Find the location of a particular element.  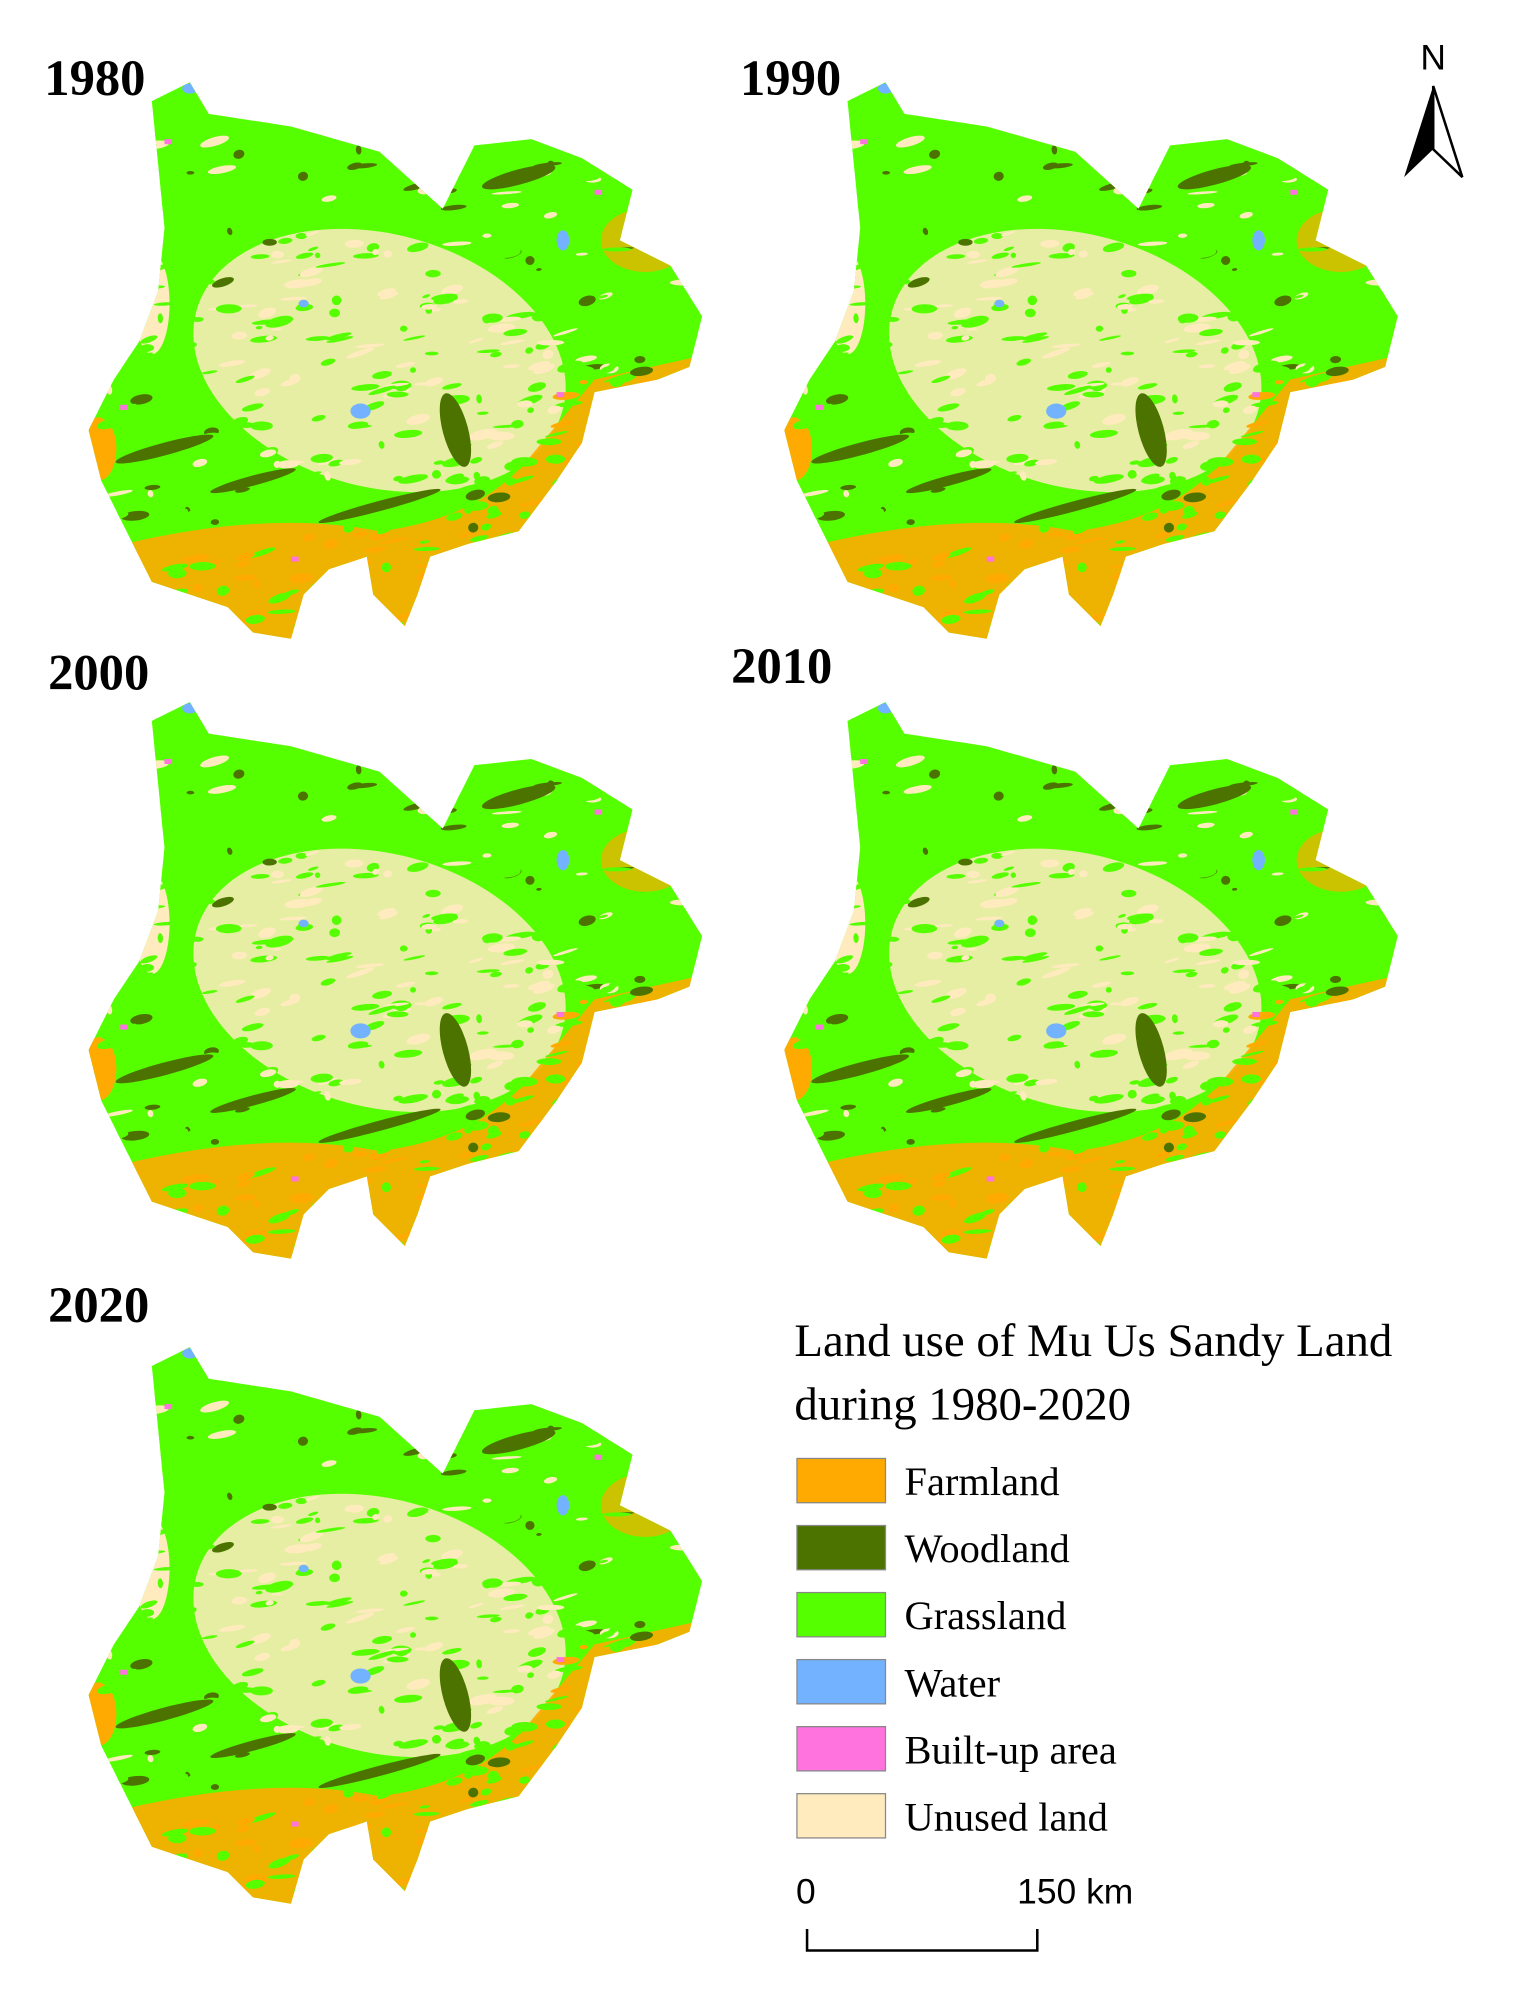

legend-label: Farmland is located at coordinates (981, 1481).